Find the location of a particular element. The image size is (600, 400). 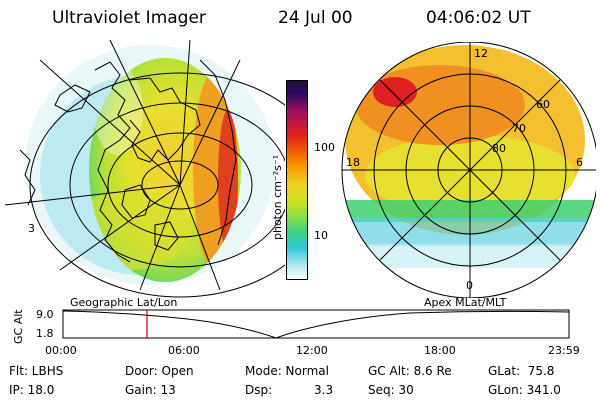

xtick-2359: 23:59 is located at coordinates (564, 350).